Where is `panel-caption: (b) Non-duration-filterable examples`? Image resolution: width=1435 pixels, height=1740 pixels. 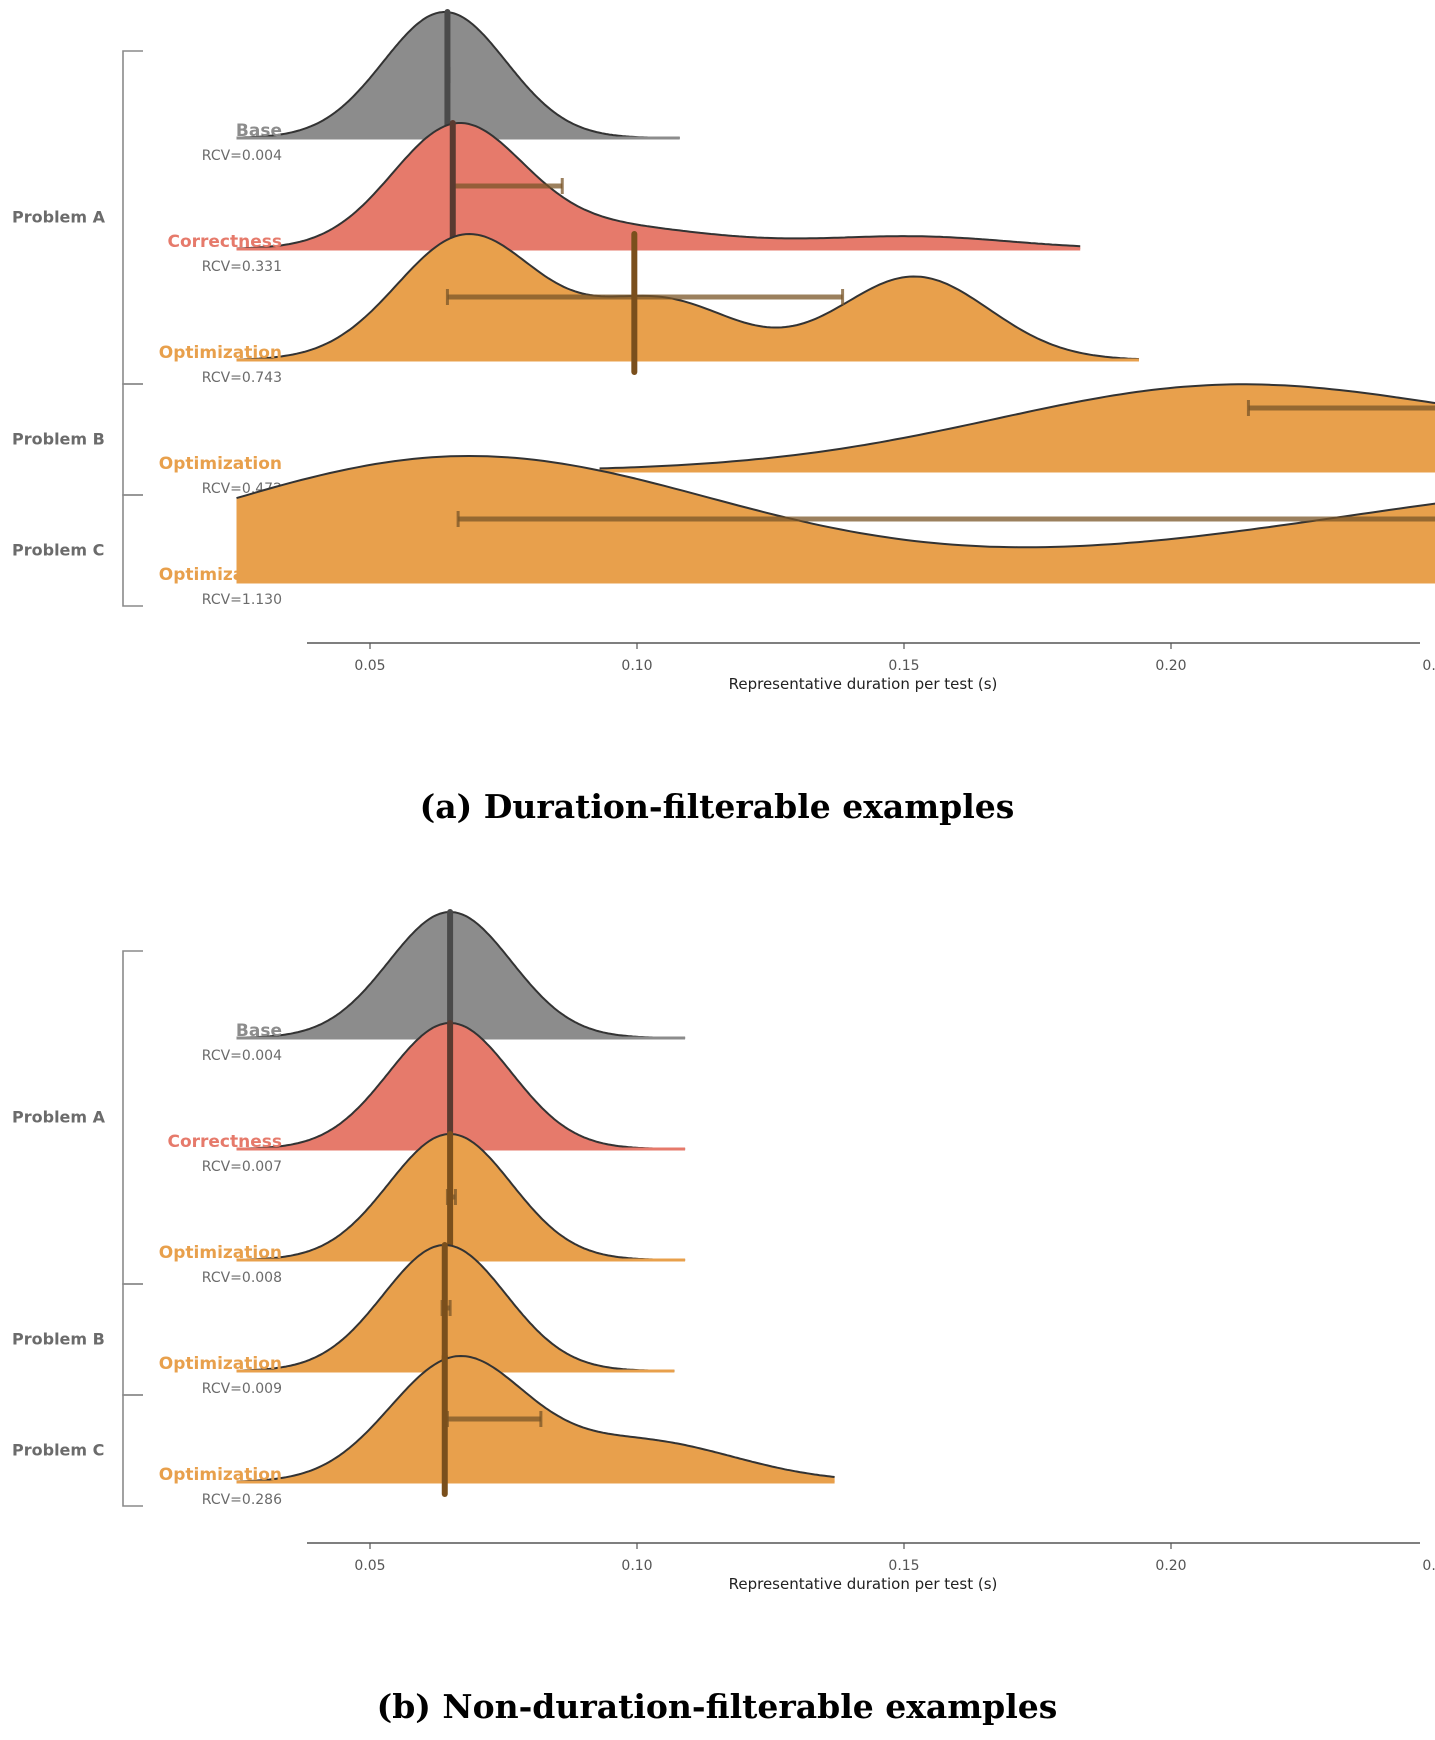 panel-caption: (b) Non-duration-filterable examples is located at coordinates (717, 1706).